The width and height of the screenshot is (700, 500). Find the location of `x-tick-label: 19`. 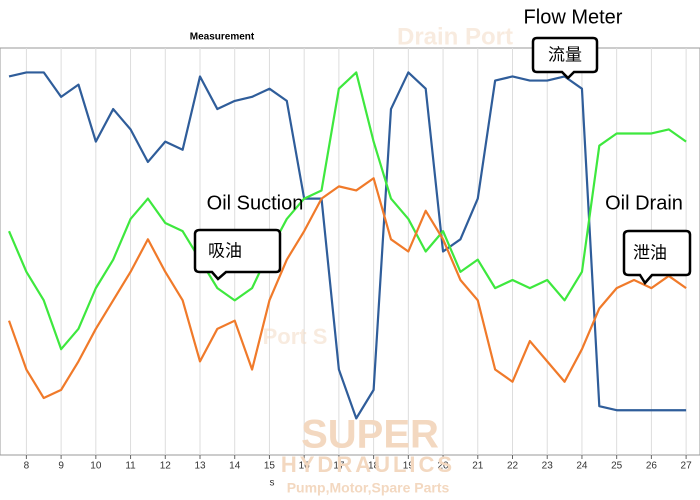

x-tick-label: 19 is located at coordinates (409, 466).